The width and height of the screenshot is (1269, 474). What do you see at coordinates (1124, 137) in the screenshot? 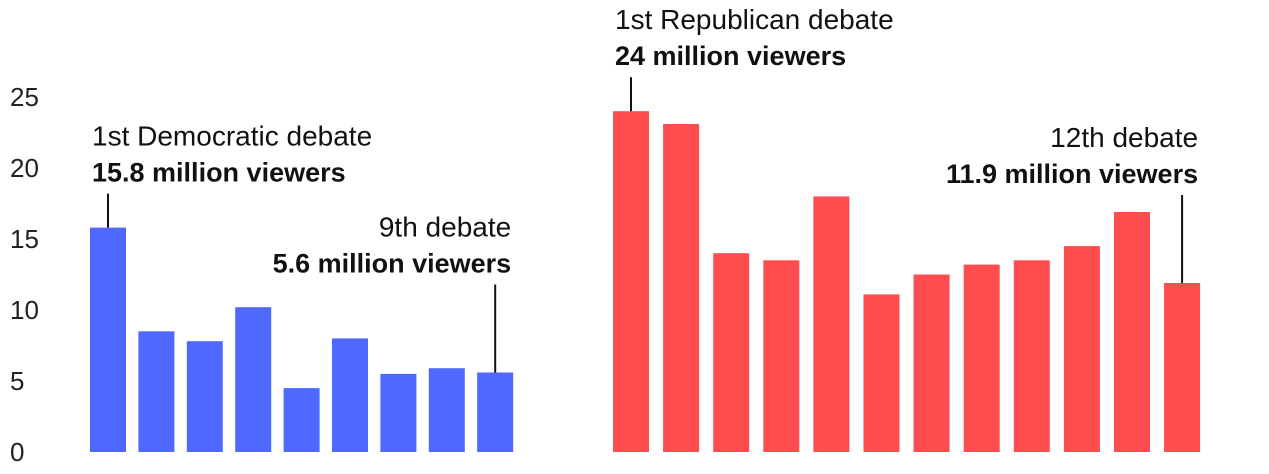
I see `annotation-title: 12th debate` at bounding box center [1124, 137].